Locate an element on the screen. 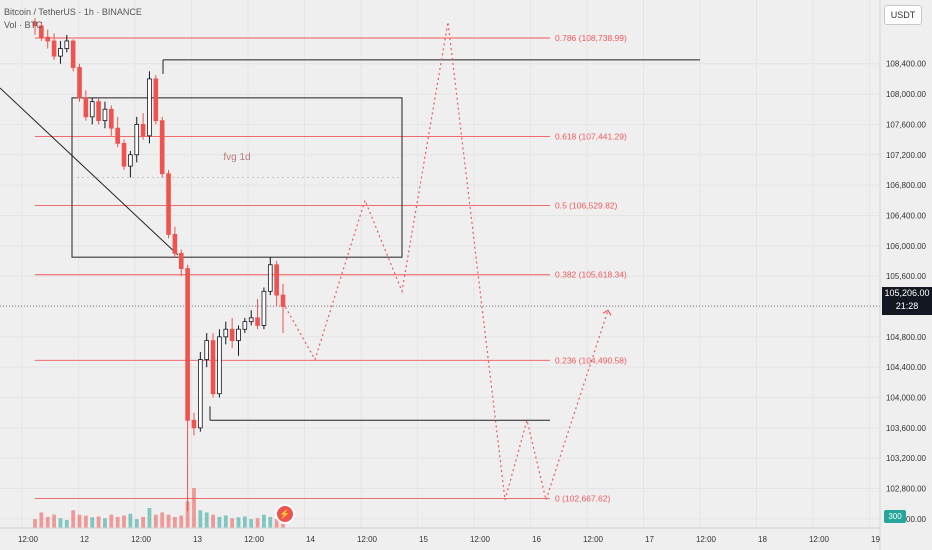  x-tick-label: 17 is located at coordinates (649, 539).